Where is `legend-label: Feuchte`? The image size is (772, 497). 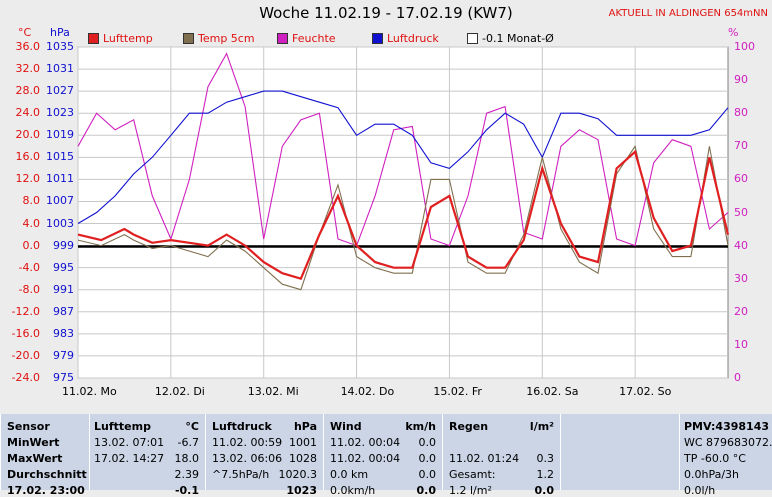 legend-label: Feuchte is located at coordinates (314, 38).